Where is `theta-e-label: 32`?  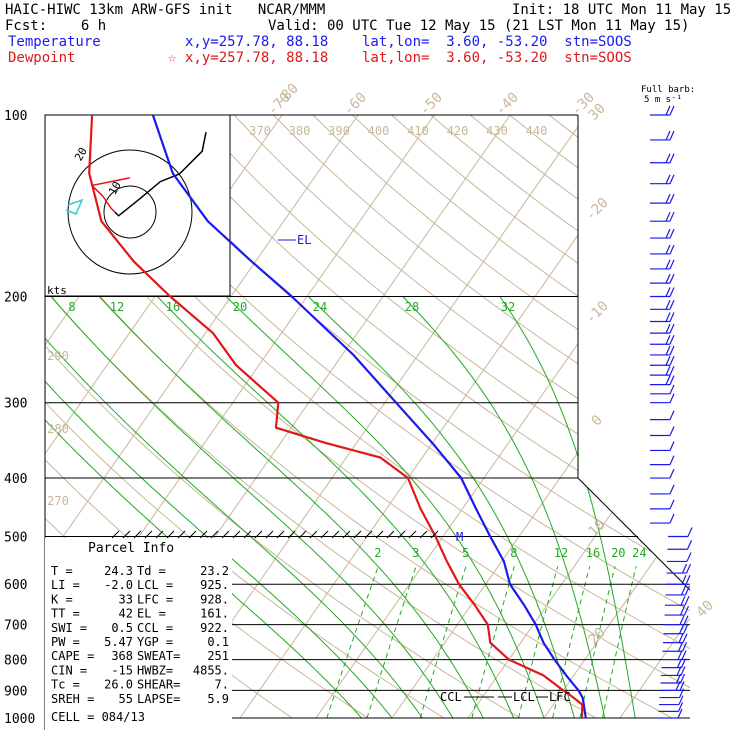 theta-e-label: 32 is located at coordinates (508, 307).